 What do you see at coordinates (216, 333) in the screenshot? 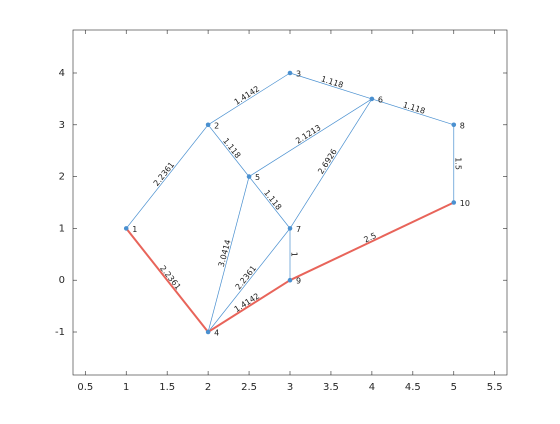
I see `node-label: 4` at bounding box center [216, 333].